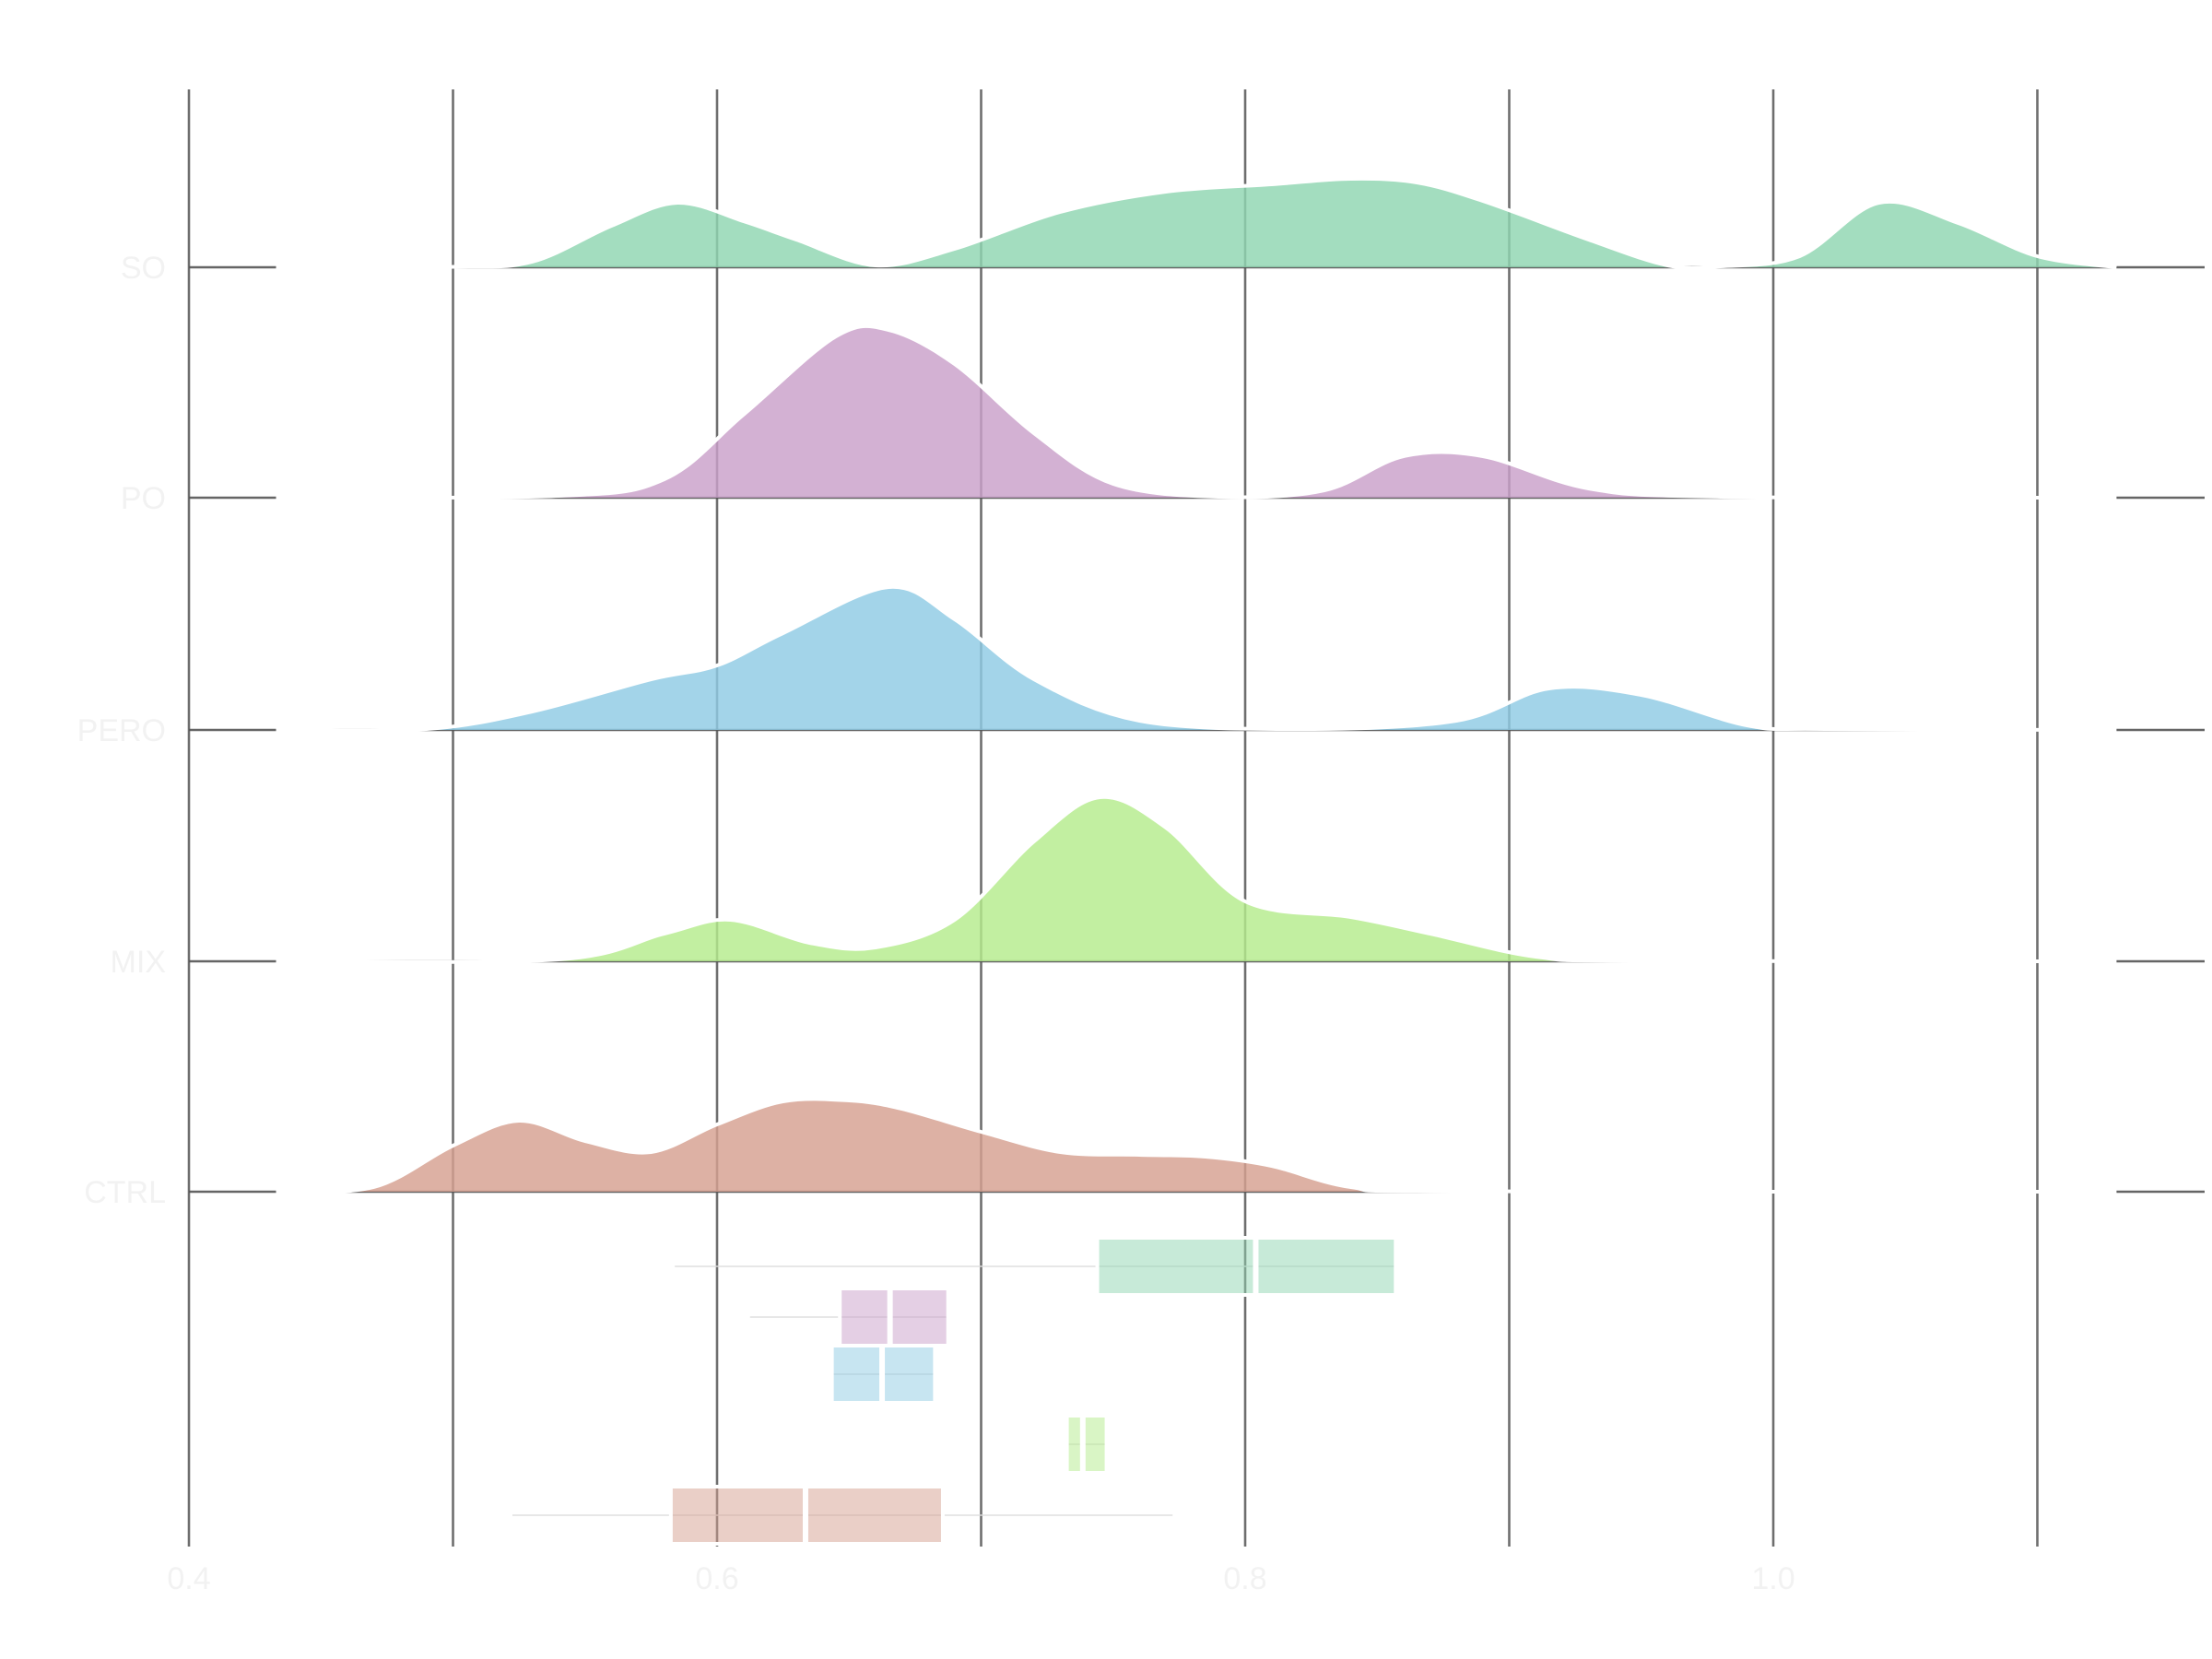  I want to click on density-area-mix, so click(1196, 879).